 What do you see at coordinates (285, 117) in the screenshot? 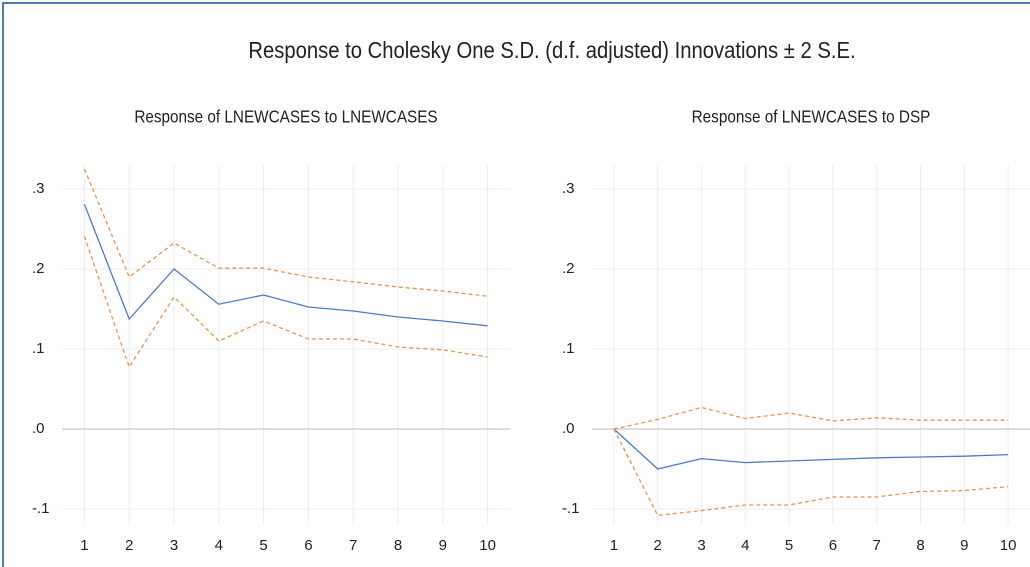
I see `chart-title: Response of LNEWCASES to LNEWCASES` at bounding box center [285, 117].